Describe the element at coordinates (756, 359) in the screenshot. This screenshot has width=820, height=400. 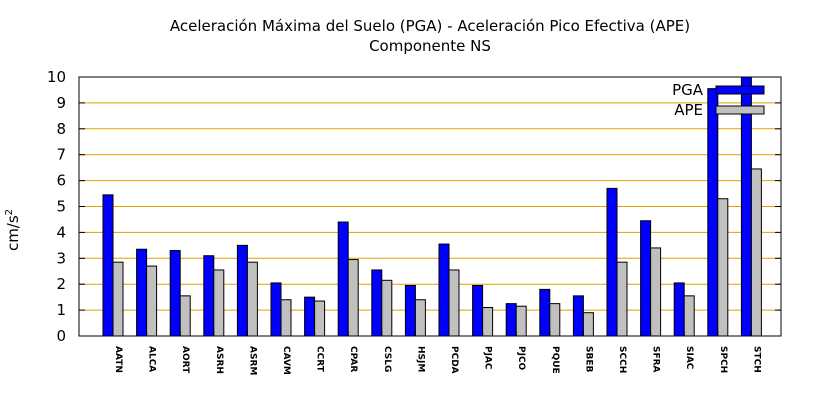
I see `x-tick-label: STCH` at that location.